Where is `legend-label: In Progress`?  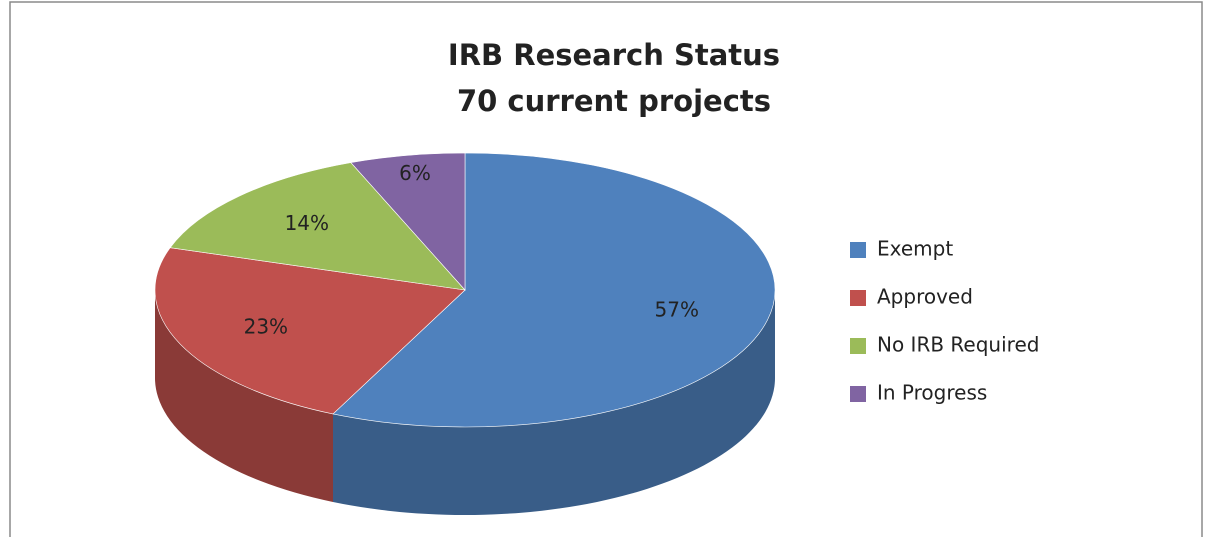
legend-label: In Progress is located at coordinates (932, 393).